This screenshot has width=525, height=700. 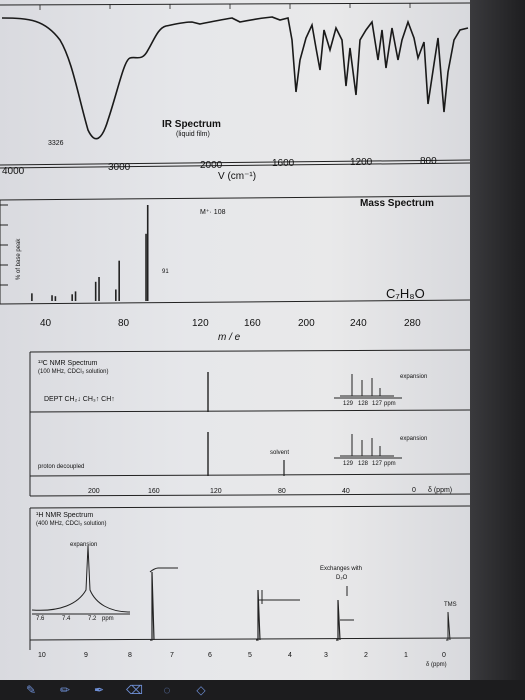 I want to click on ms-y-ticks, so click(x=4, y=245).